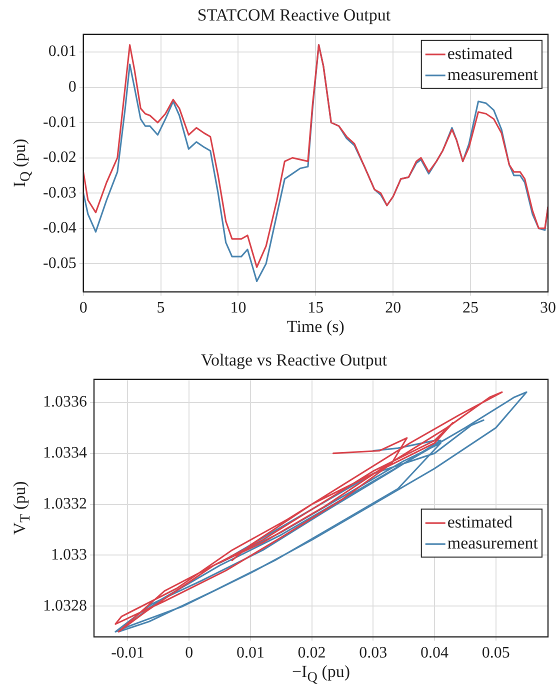 Image resolution: width=560 pixels, height=690 pixels. I want to click on x-tick-label: 30, so click(548, 308).